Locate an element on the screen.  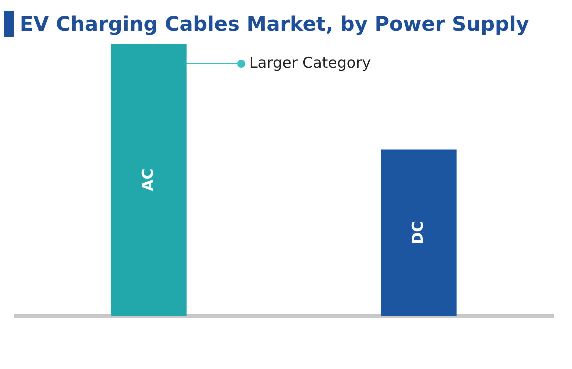
x-tick-label: DC is located at coordinates (417, 233).